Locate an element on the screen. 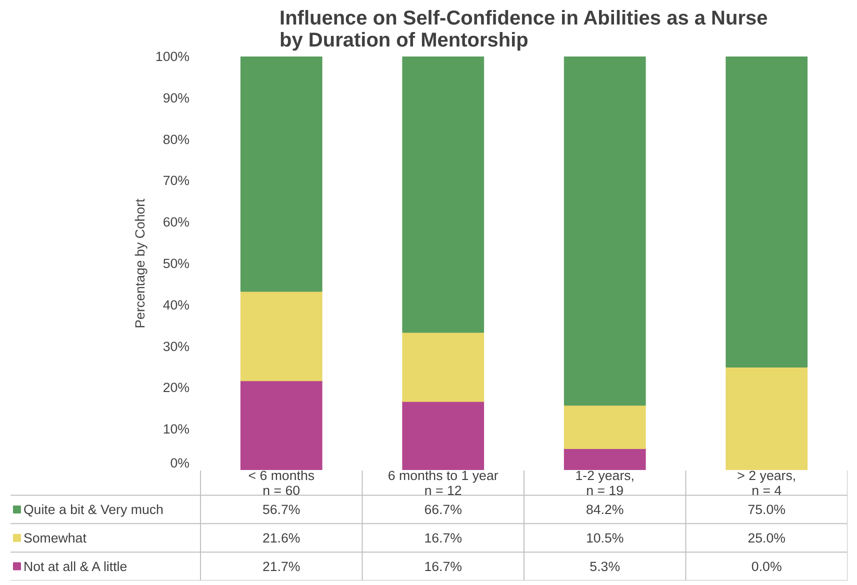 The width and height of the screenshot is (857, 585). chart-title: Influence on Self-Confidence in Abilities as a Nurse by Duration of Mentorship is located at coordinates (524, 30).